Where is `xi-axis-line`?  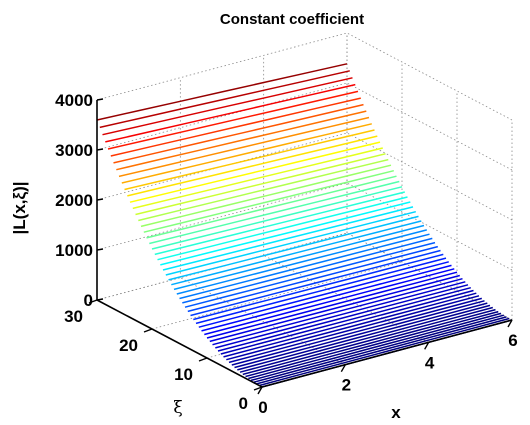 xi-axis-line is located at coordinates (179, 343).